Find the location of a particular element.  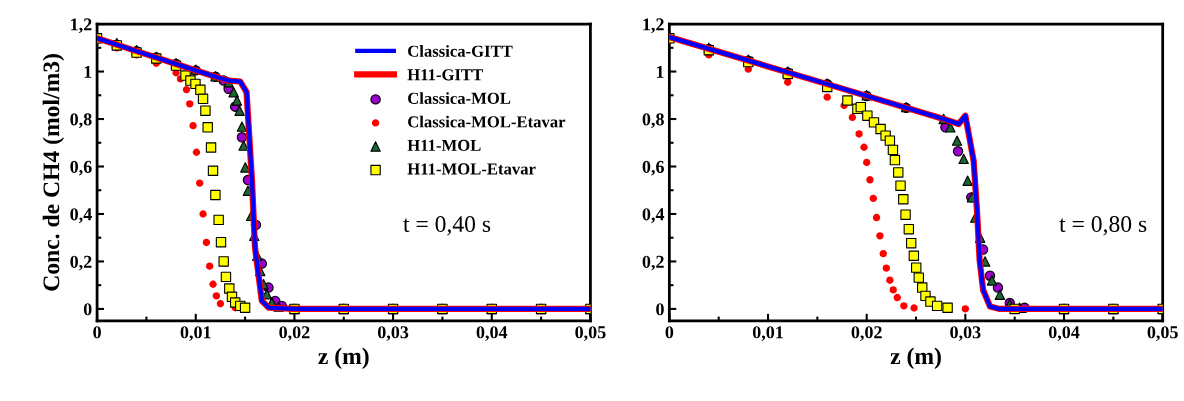

annotation: t = 0,80 s is located at coordinates (1103, 226).